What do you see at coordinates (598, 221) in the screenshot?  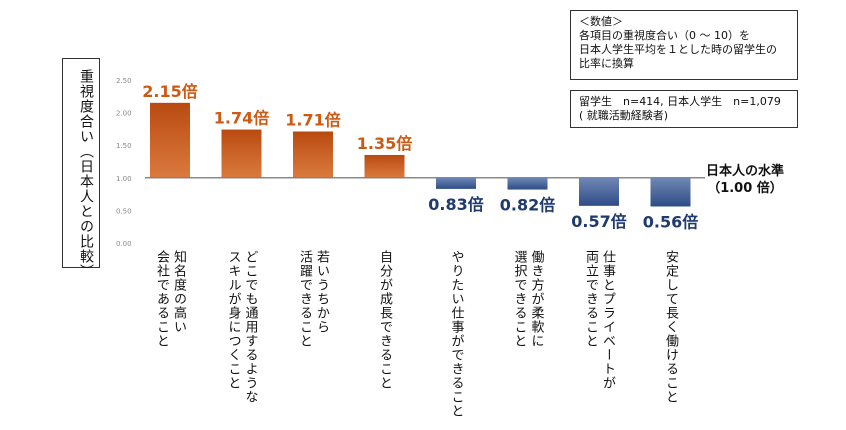 I see `data-label: 0.57倍` at bounding box center [598, 221].